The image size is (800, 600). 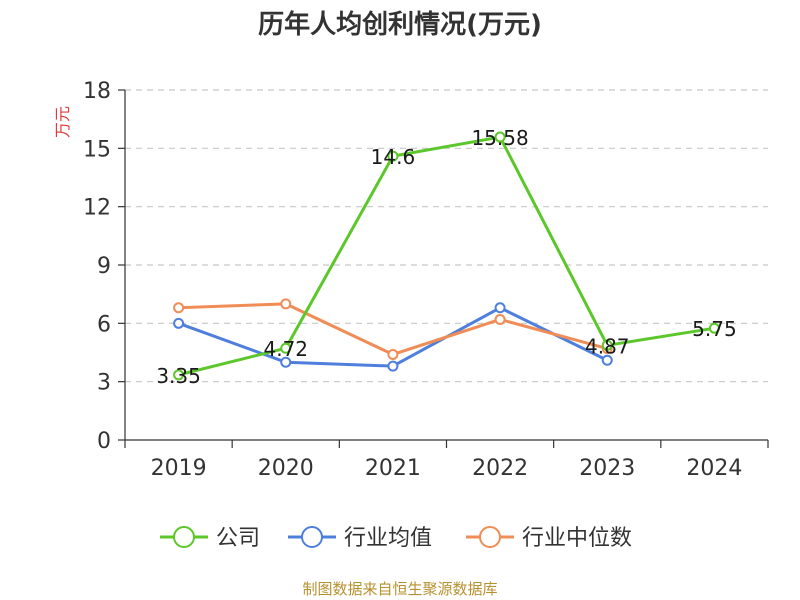 I want to click on data-label: 5.75, so click(x=714, y=329).